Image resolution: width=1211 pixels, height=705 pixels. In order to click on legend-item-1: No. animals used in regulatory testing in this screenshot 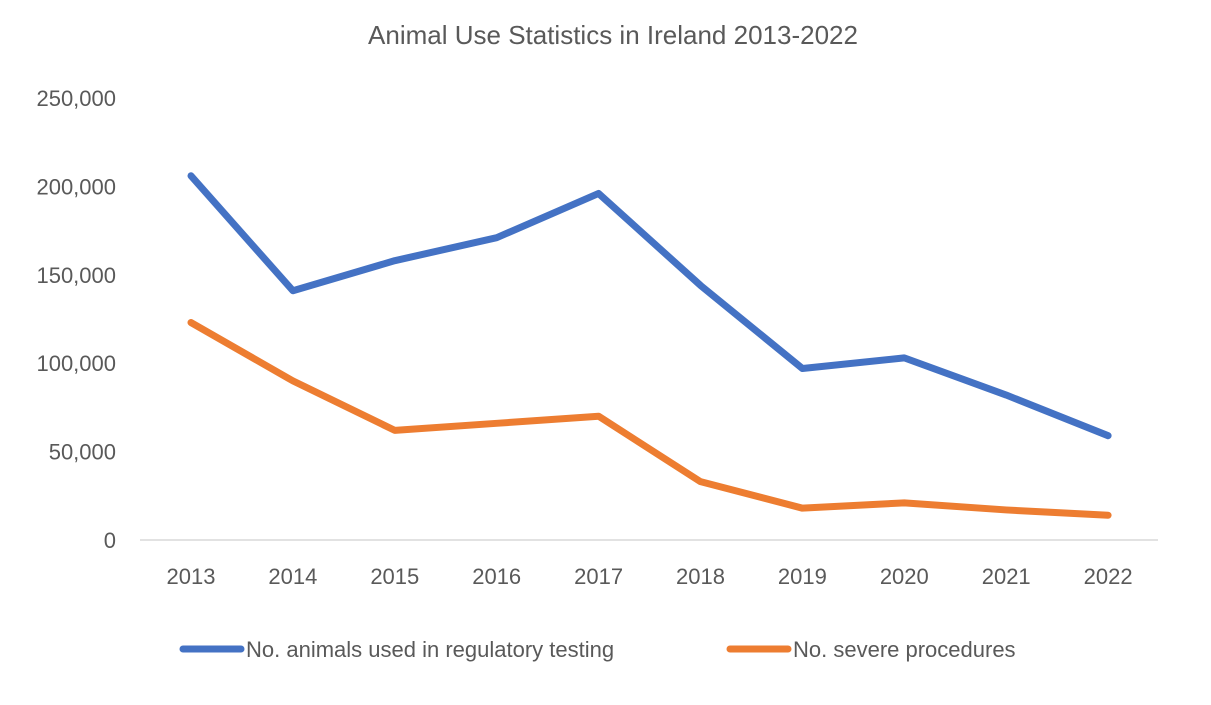, I will do `click(396, 649)`.